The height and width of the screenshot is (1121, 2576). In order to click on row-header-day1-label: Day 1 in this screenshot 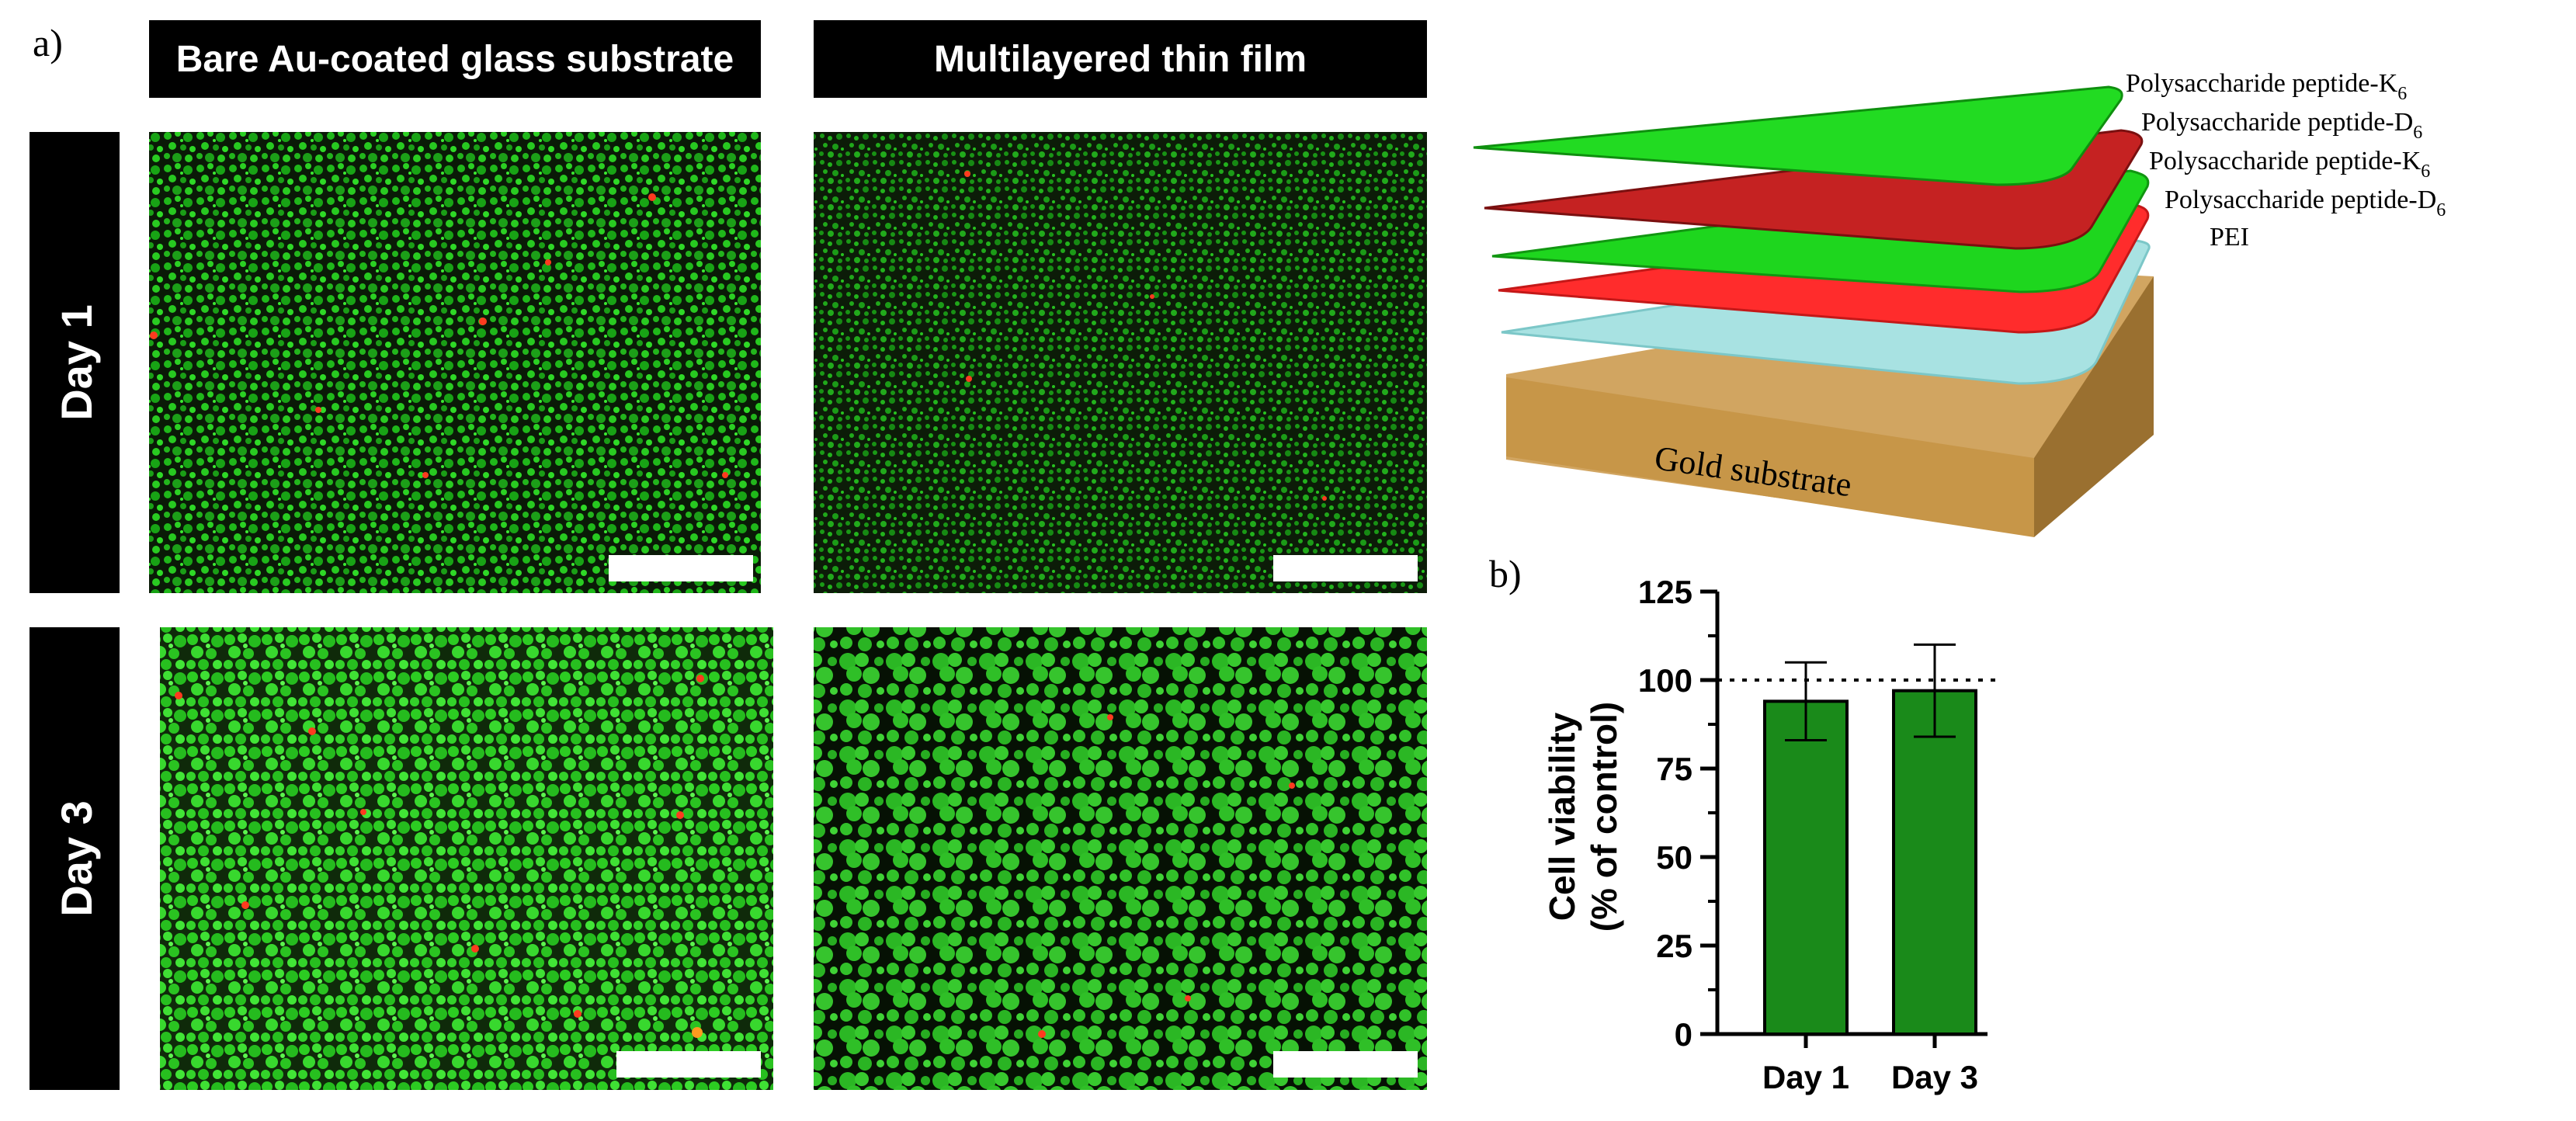, I will do `click(76, 362)`.